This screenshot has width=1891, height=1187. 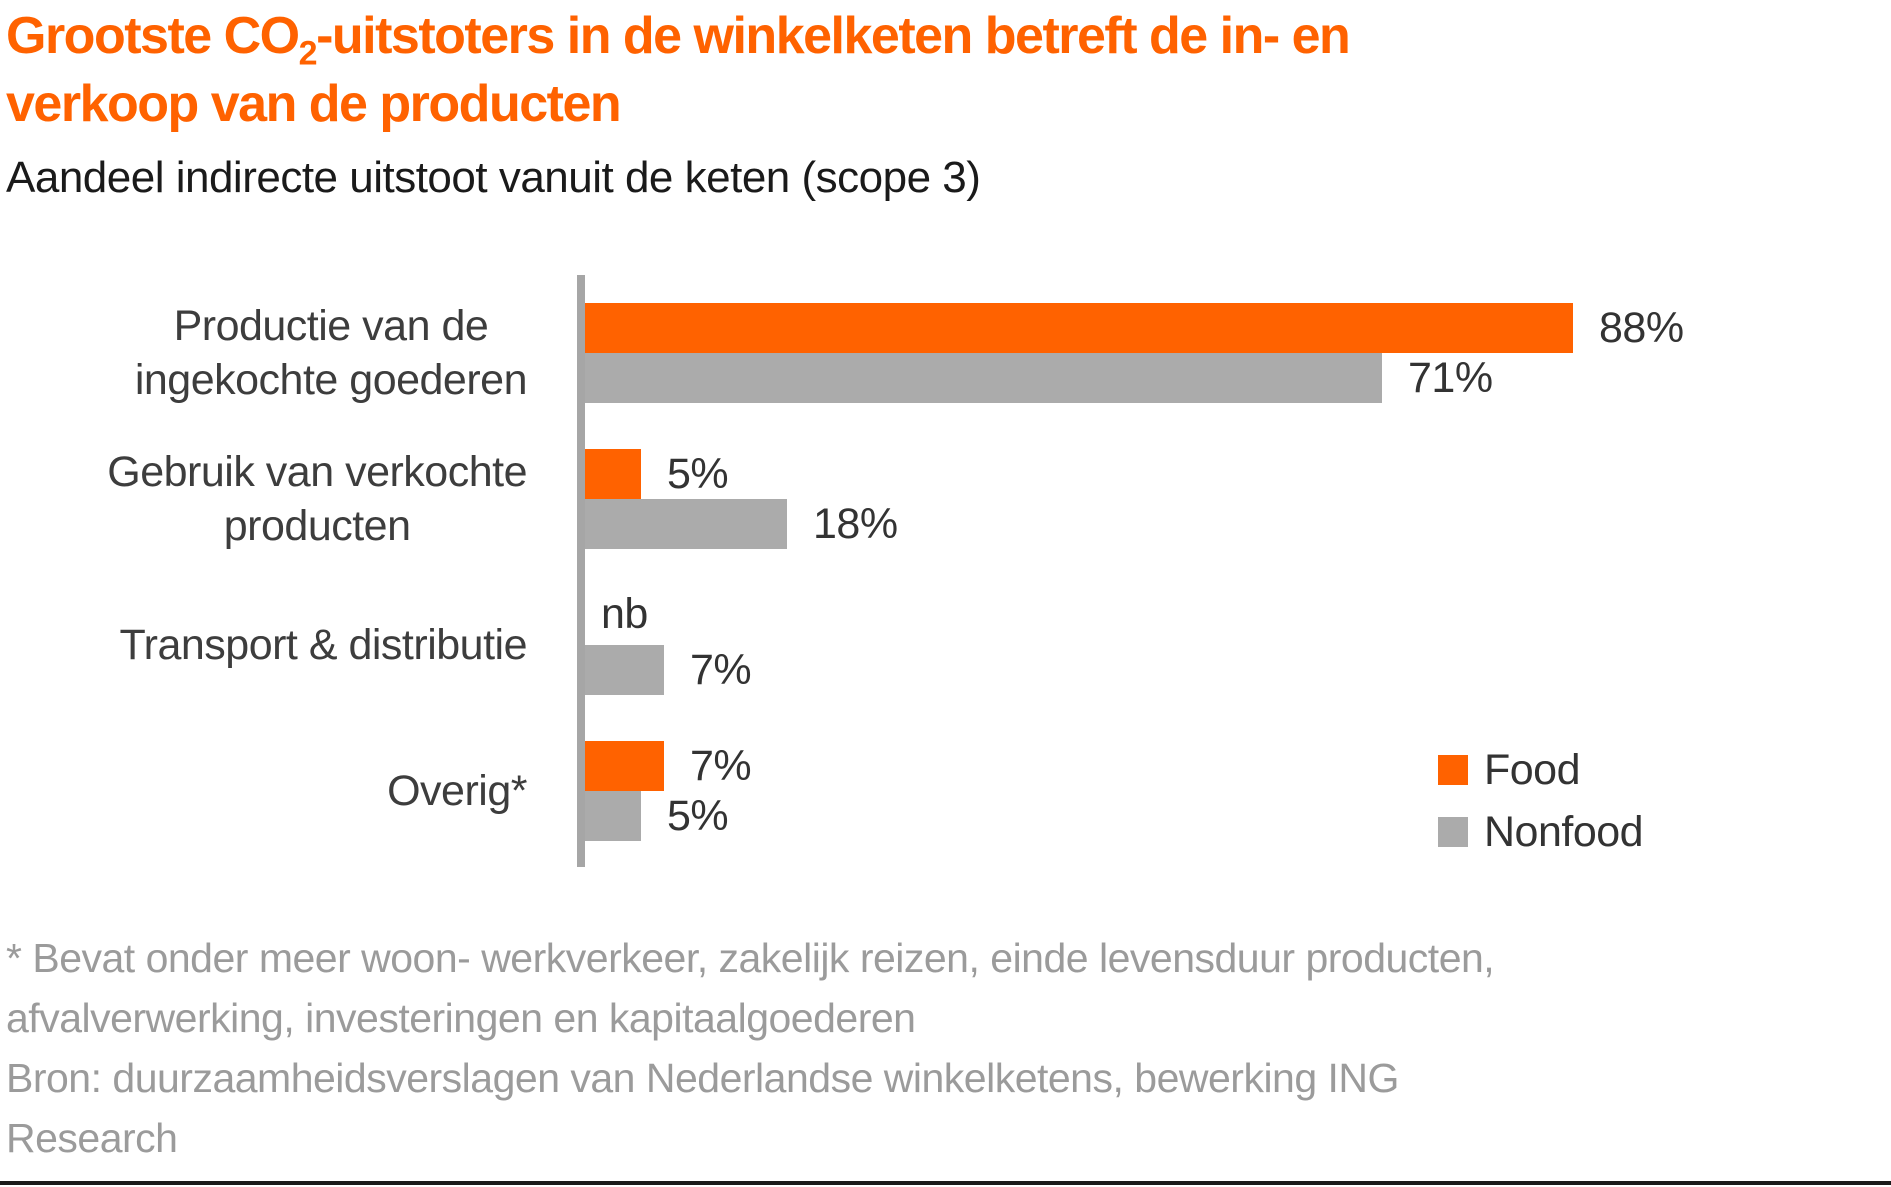 I want to click on bottom-rule, so click(x=945, y=1183).